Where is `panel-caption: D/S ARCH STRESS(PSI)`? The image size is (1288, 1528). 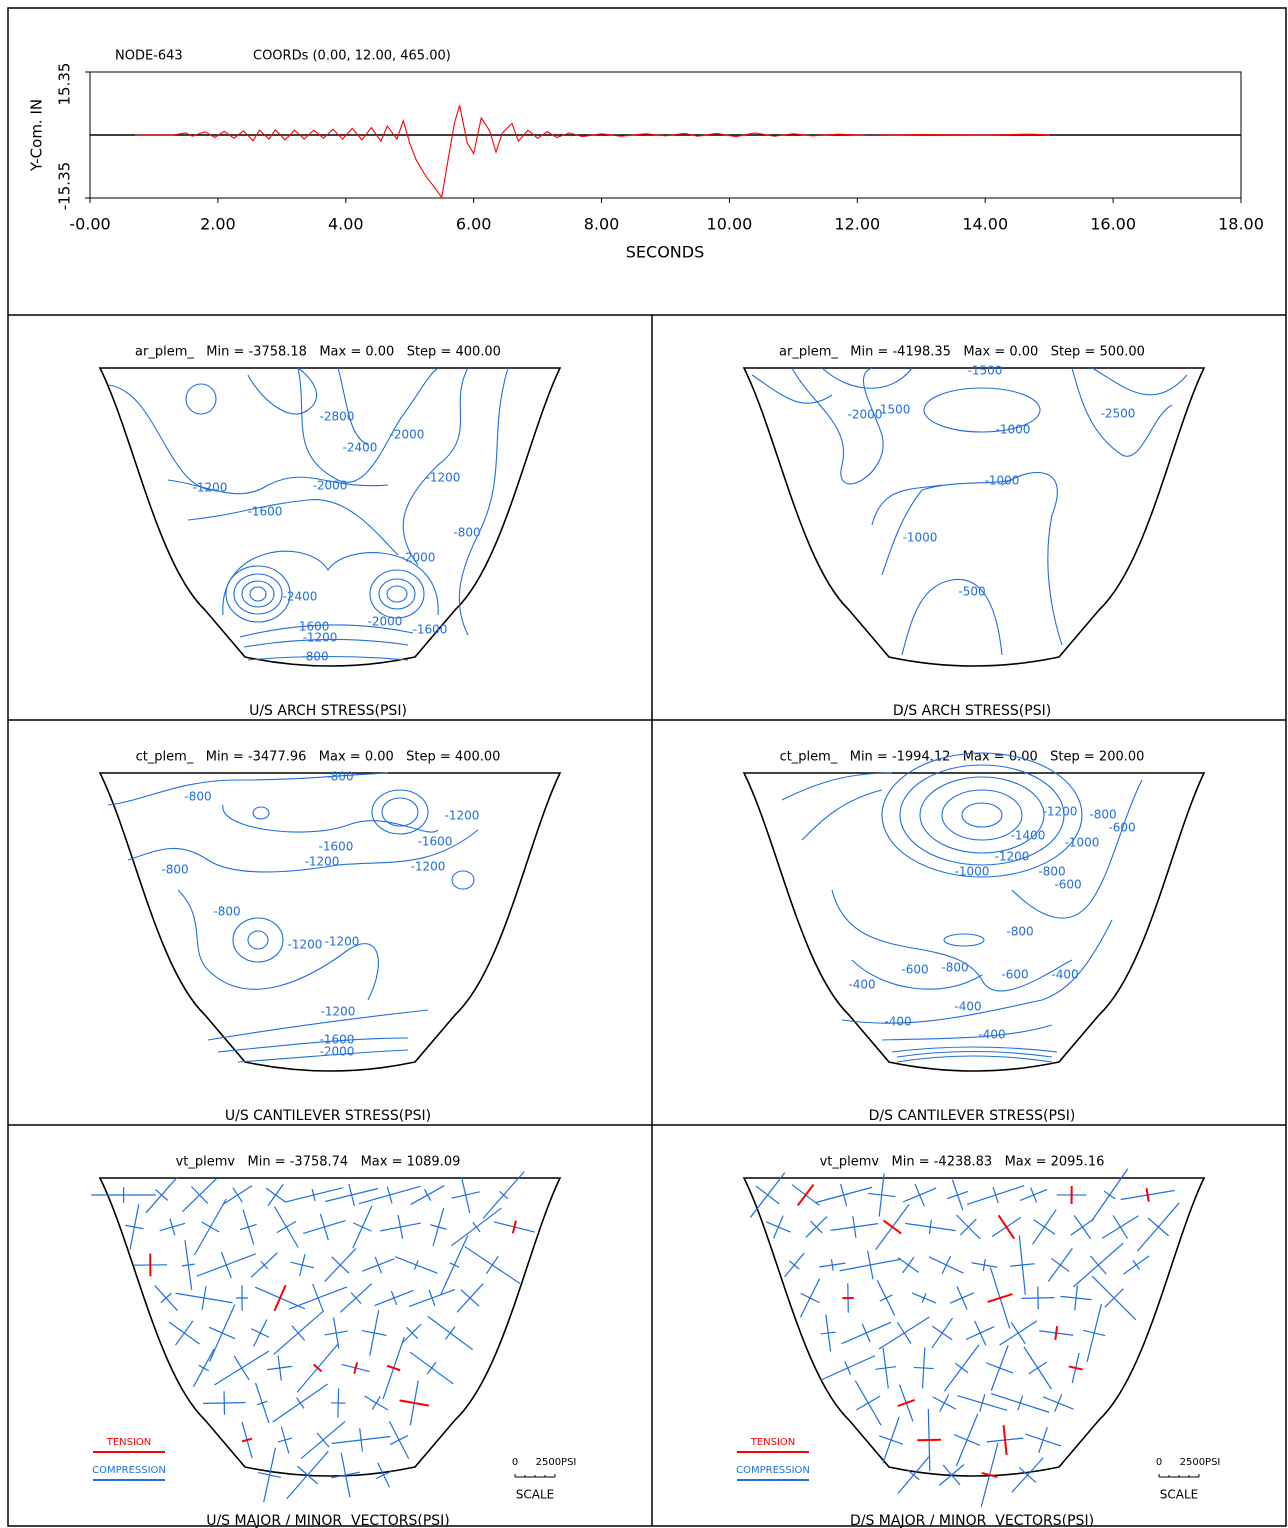 panel-caption: D/S ARCH STRESS(PSI) is located at coordinates (972, 711).